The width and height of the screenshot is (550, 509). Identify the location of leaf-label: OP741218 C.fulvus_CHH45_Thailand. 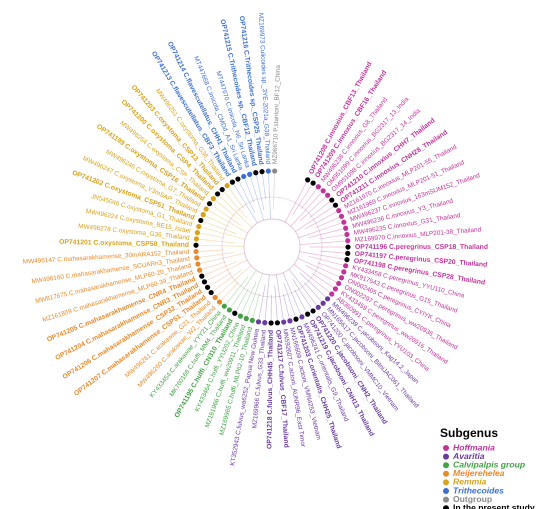
(270, 389).